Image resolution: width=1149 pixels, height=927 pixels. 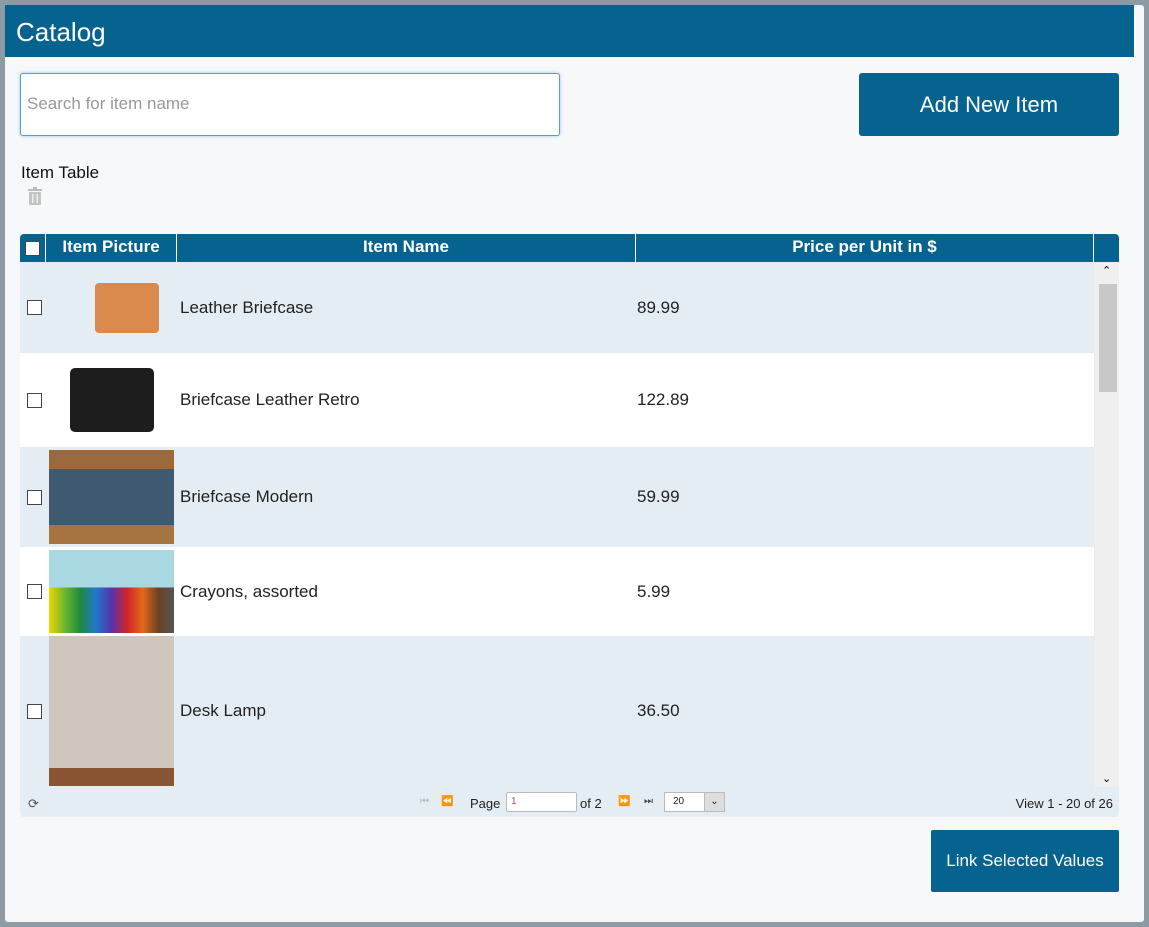 I want to click on trash-icon, so click(x=35, y=196).